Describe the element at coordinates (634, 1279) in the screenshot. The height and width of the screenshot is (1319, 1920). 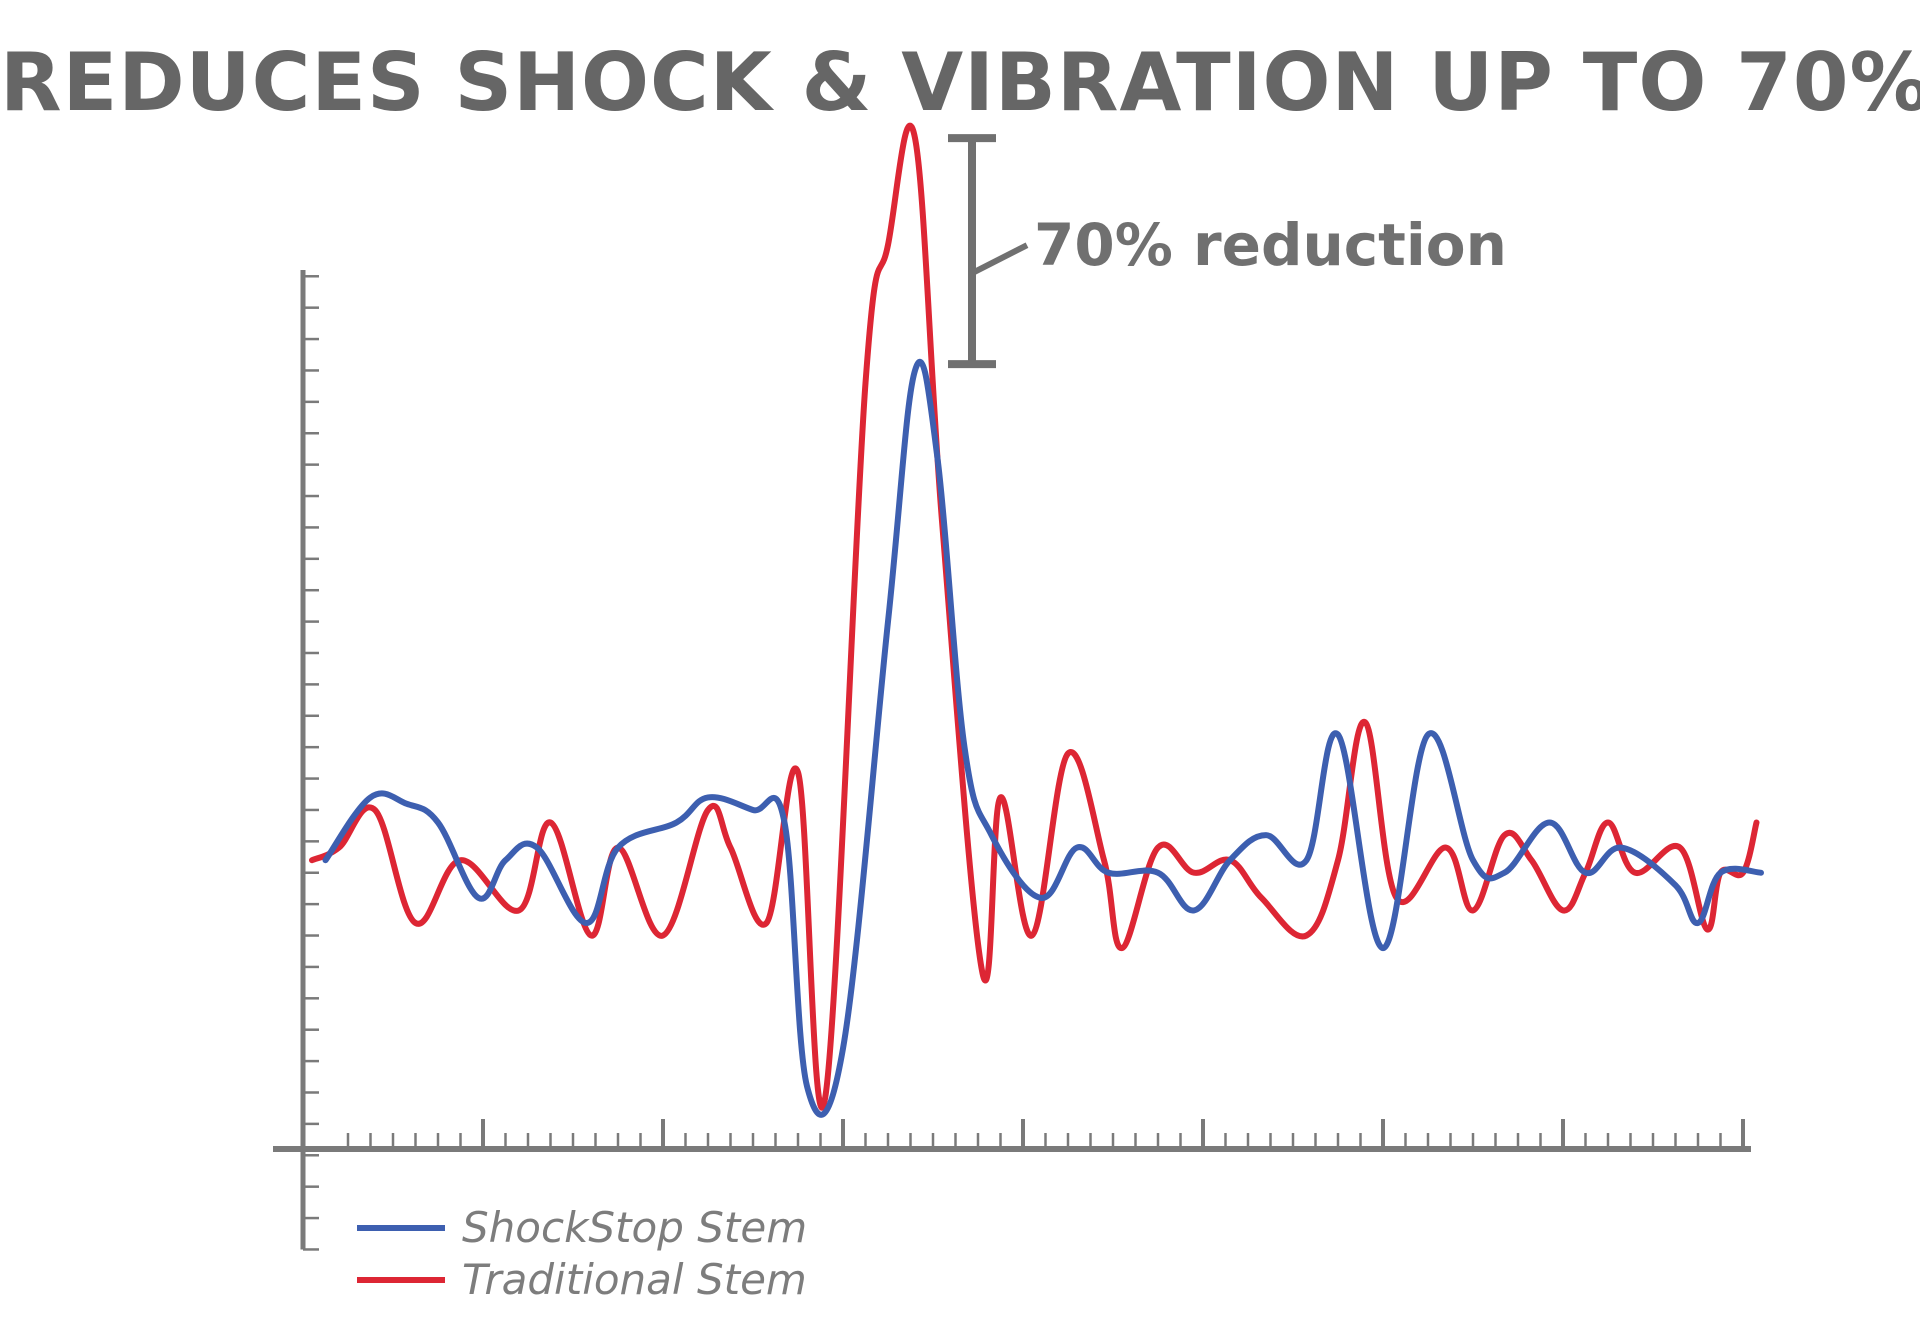
I see `legend-label-traditional: Traditional Stem` at that location.